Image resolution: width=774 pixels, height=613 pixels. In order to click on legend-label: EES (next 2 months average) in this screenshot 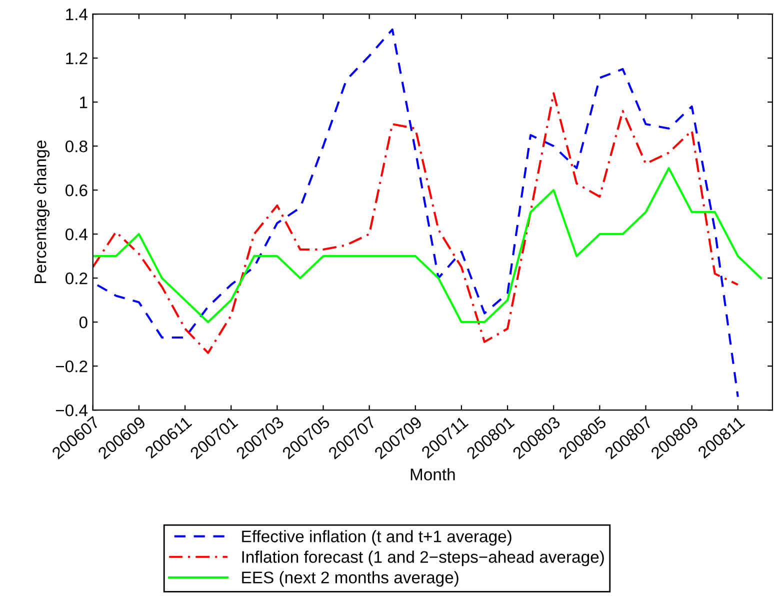, I will do `click(350, 579)`.